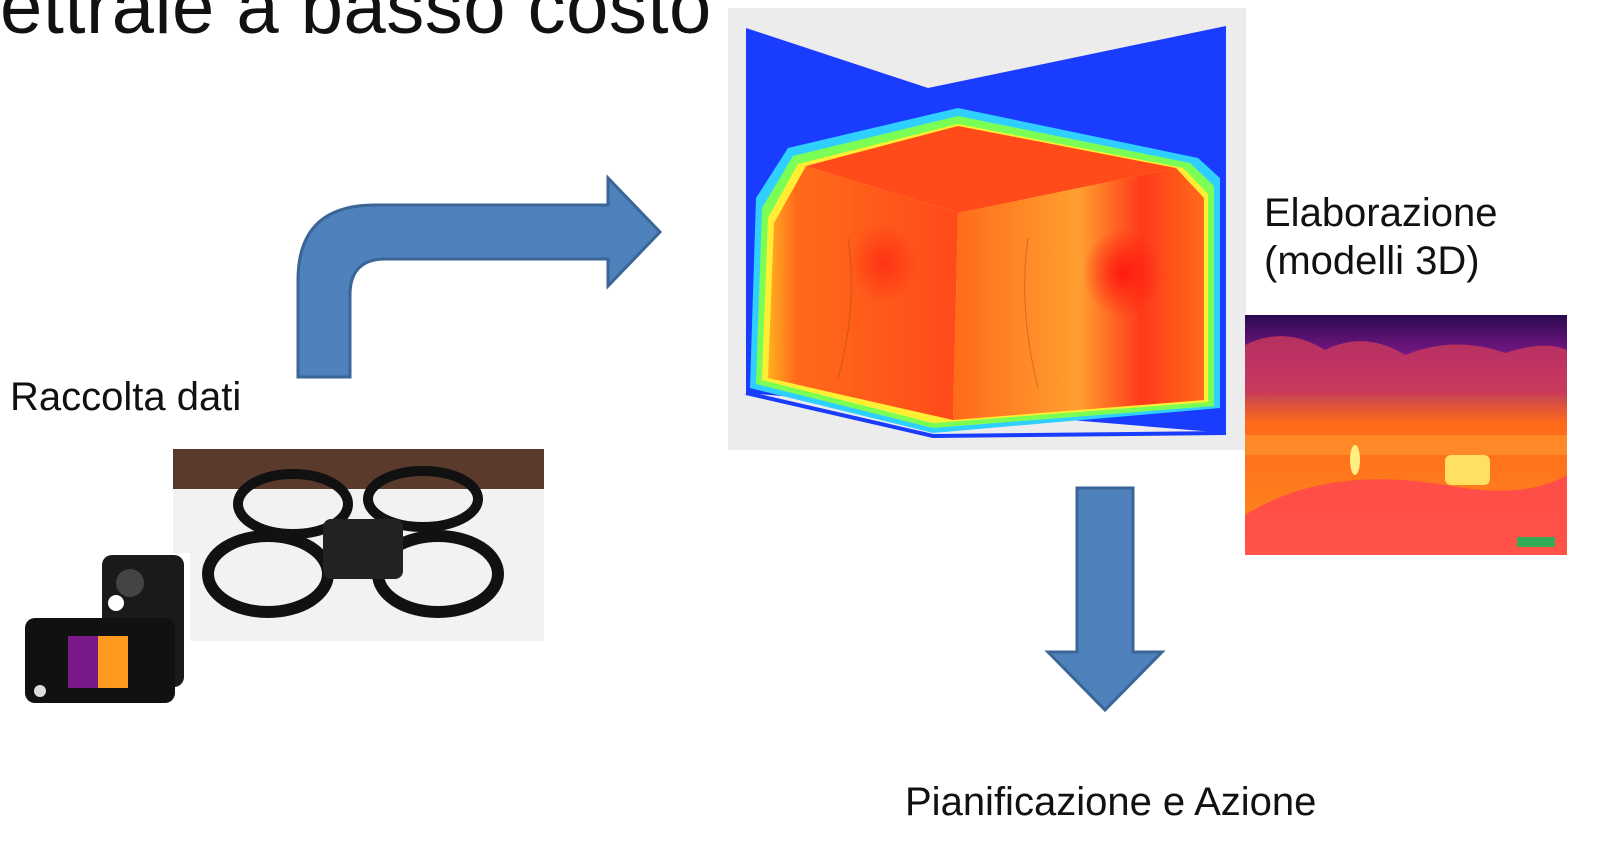 The width and height of the screenshot is (1623, 847). What do you see at coordinates (1381, 237) in the screenshot?
I see `processing-label: Elaborazione (modelli 3D)` at bounding box center [1381, 237].